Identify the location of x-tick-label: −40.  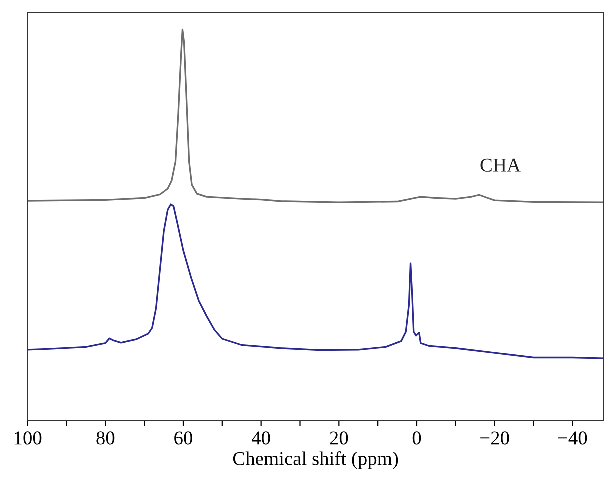
(573, 438).